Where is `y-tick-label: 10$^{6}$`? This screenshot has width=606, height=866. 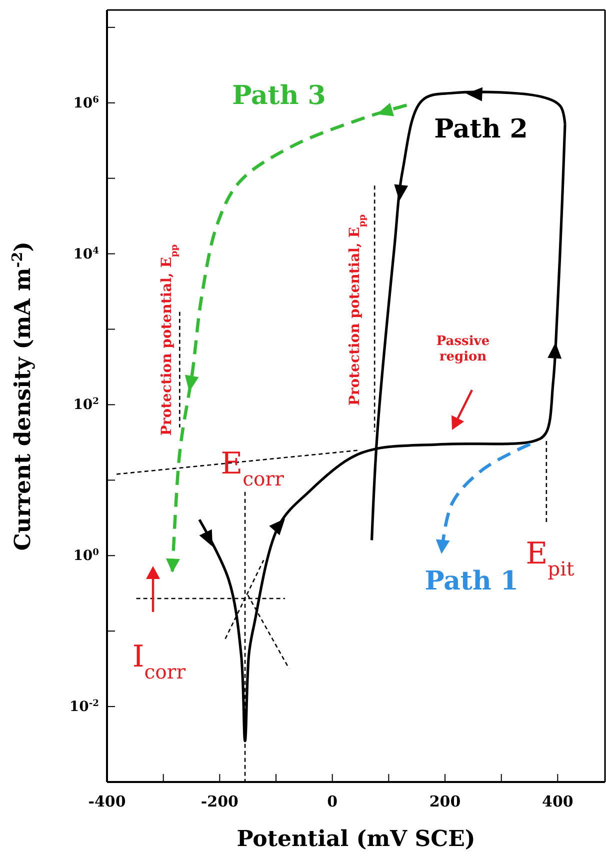
y-tick-label: 10$^{6}$ is located at coordinates (86, 103).